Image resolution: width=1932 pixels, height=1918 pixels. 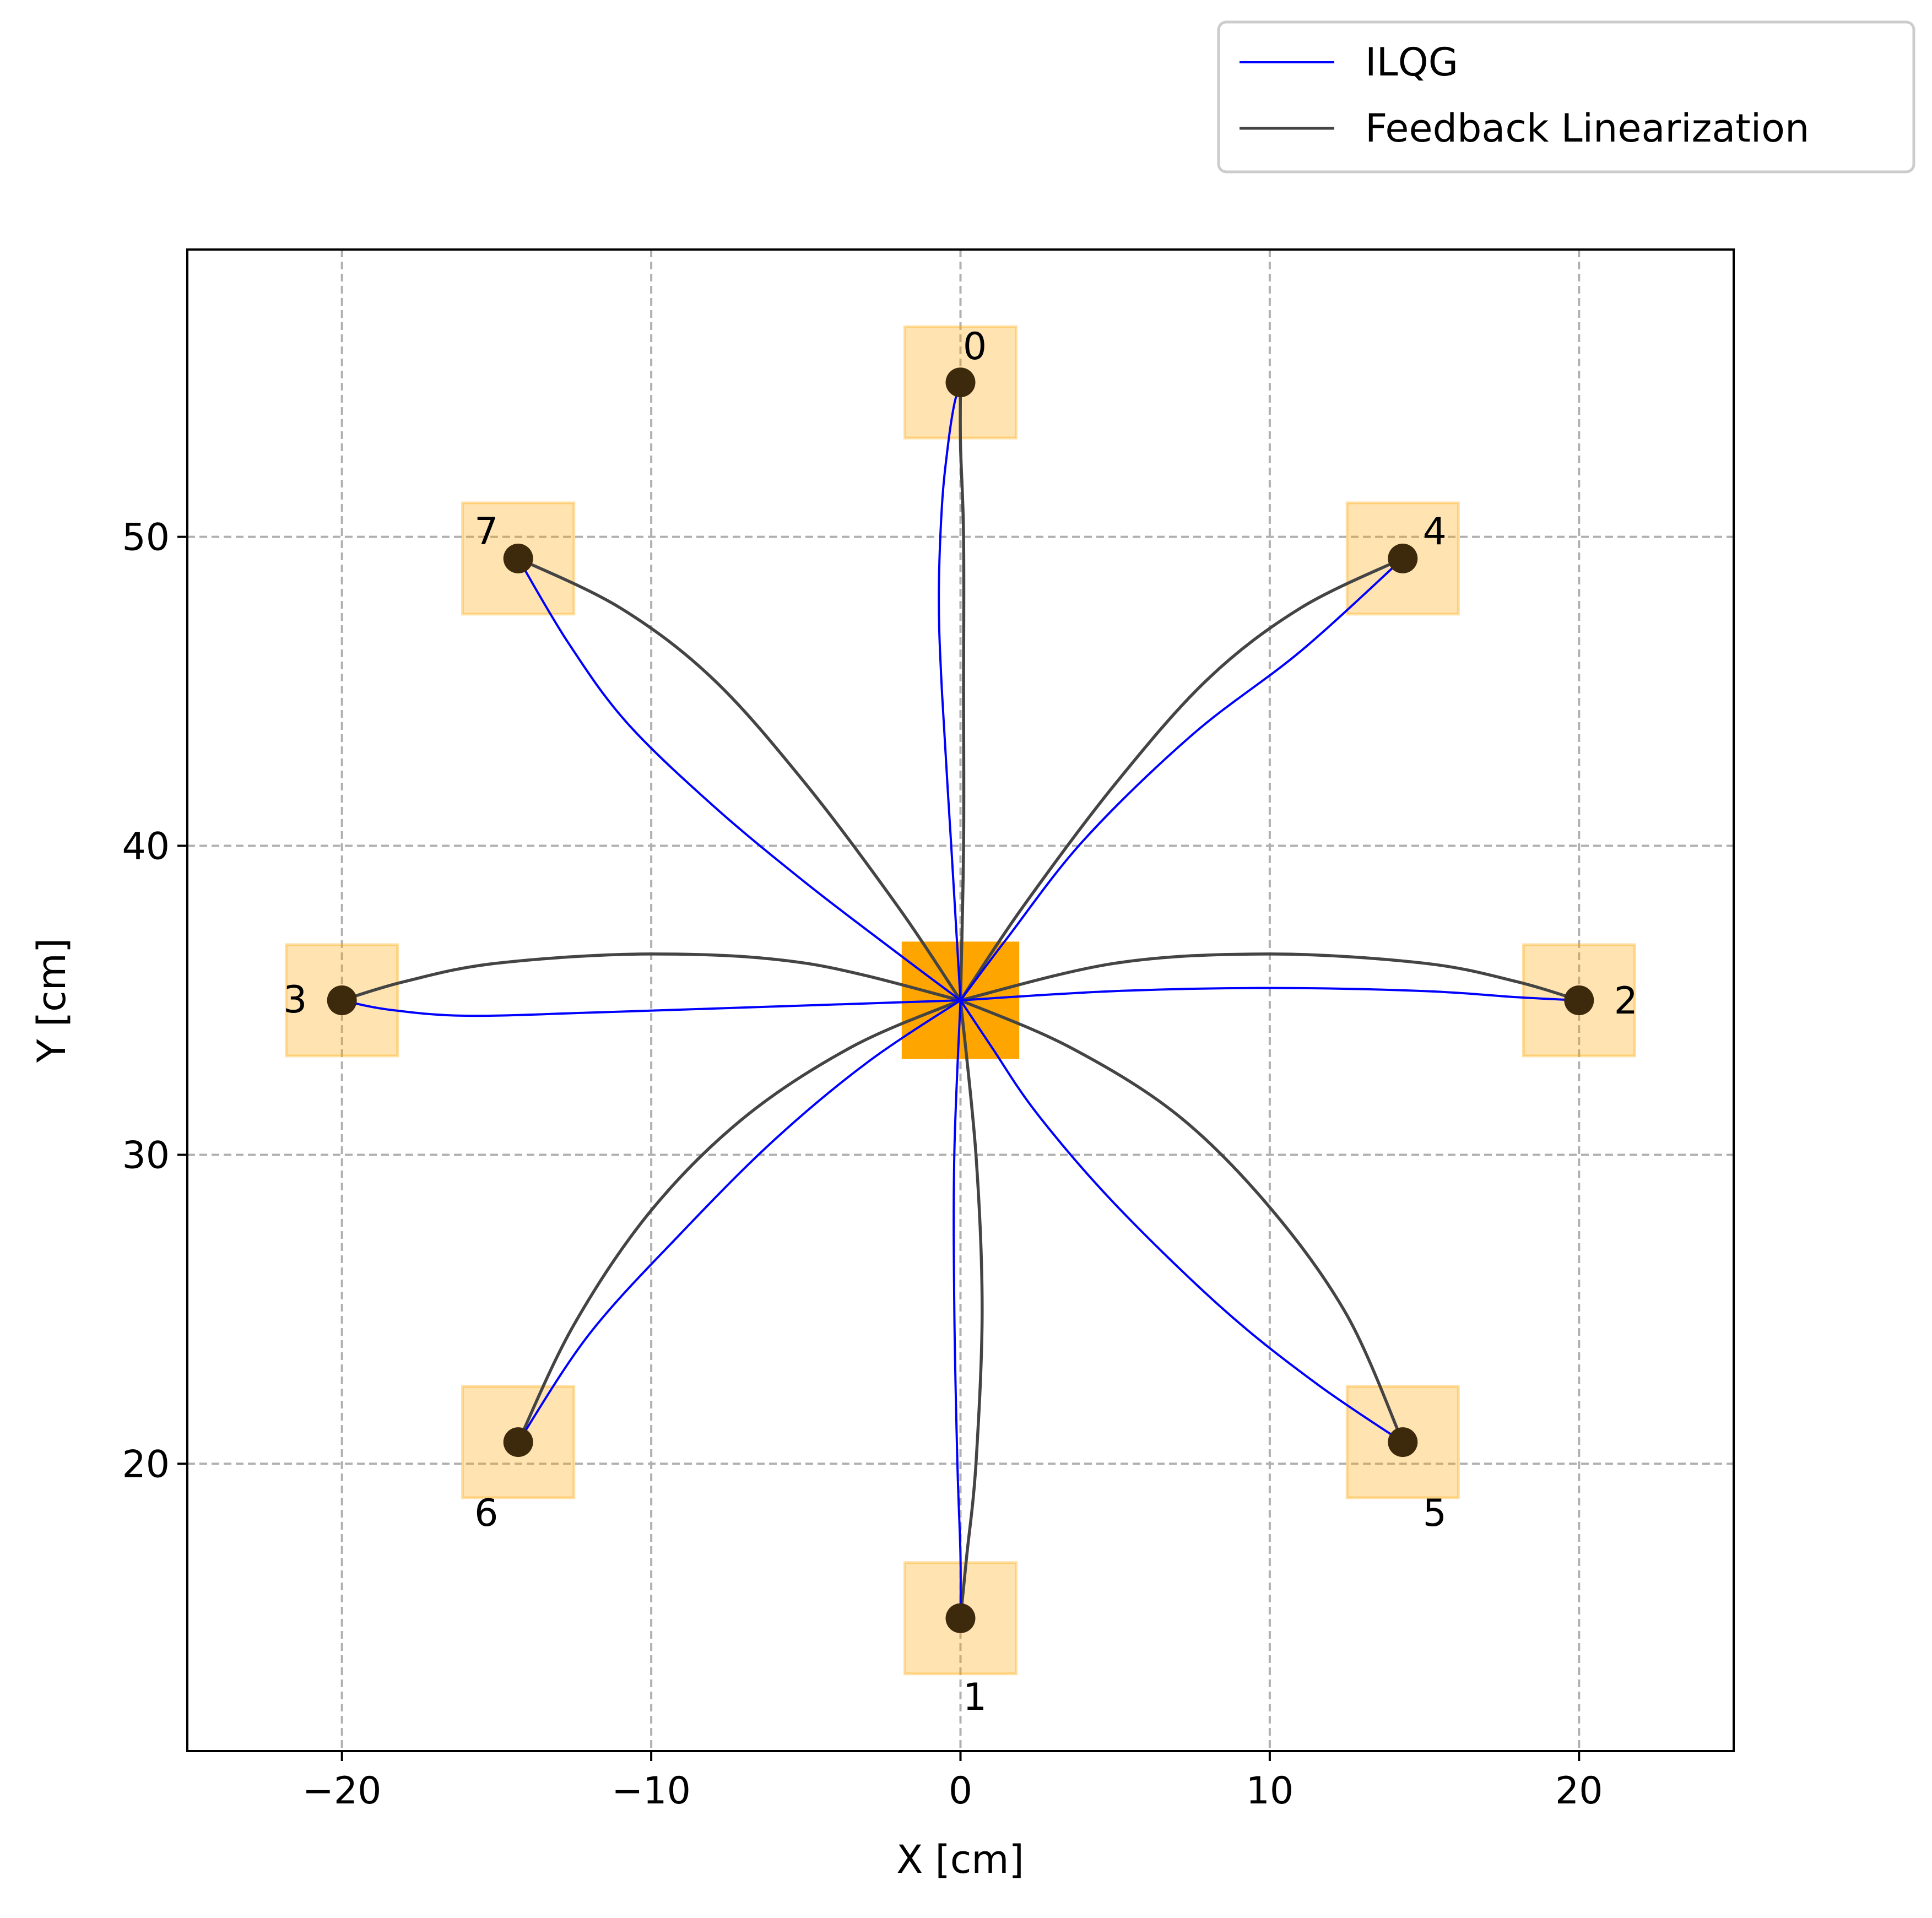 I want to click on target-label-2: 2, so click(x=1626, y=1001).